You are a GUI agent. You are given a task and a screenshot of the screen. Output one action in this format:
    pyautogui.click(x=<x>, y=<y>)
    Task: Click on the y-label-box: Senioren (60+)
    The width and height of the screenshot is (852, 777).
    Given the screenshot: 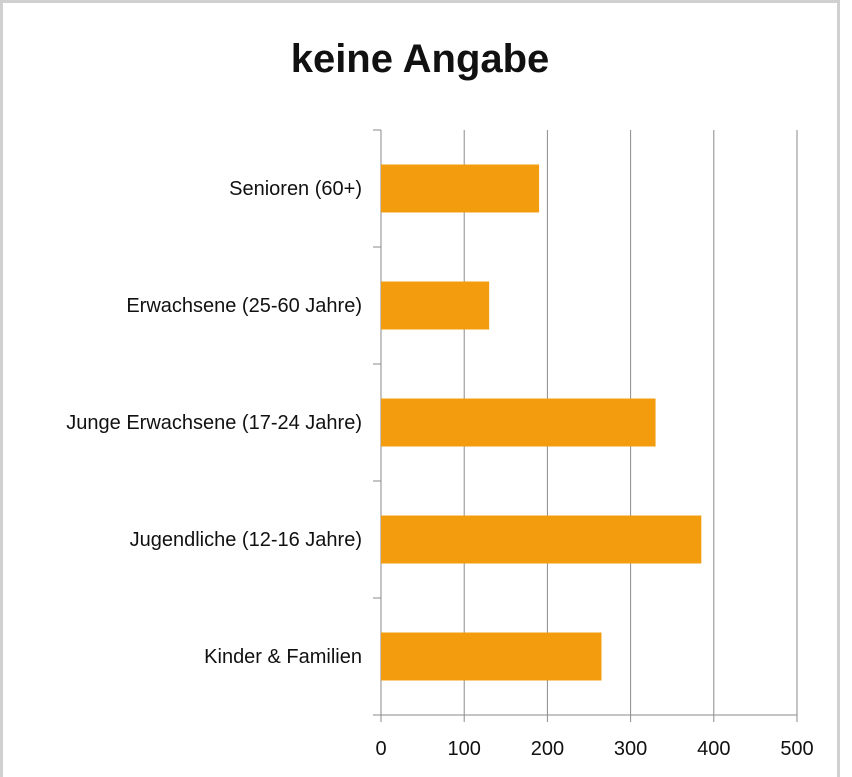 What is the action you would take?
    pyautogui.click(x=192, y=189)
    